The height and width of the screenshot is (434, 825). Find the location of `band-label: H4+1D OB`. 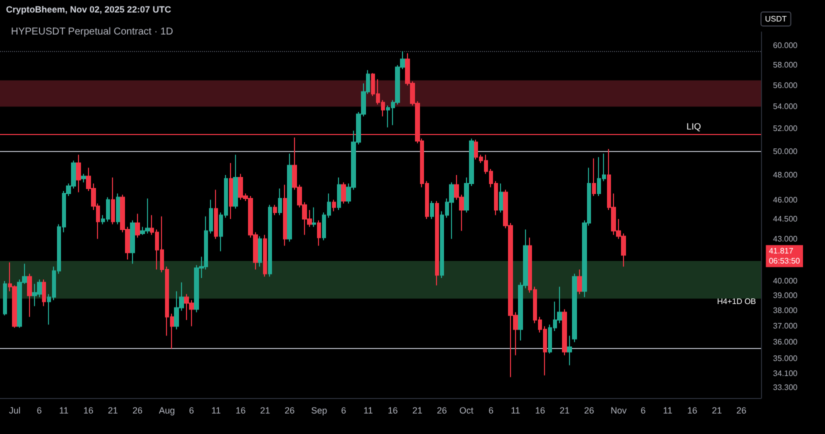

band-label: H4+1D OB is located at coordinates (736, 301).